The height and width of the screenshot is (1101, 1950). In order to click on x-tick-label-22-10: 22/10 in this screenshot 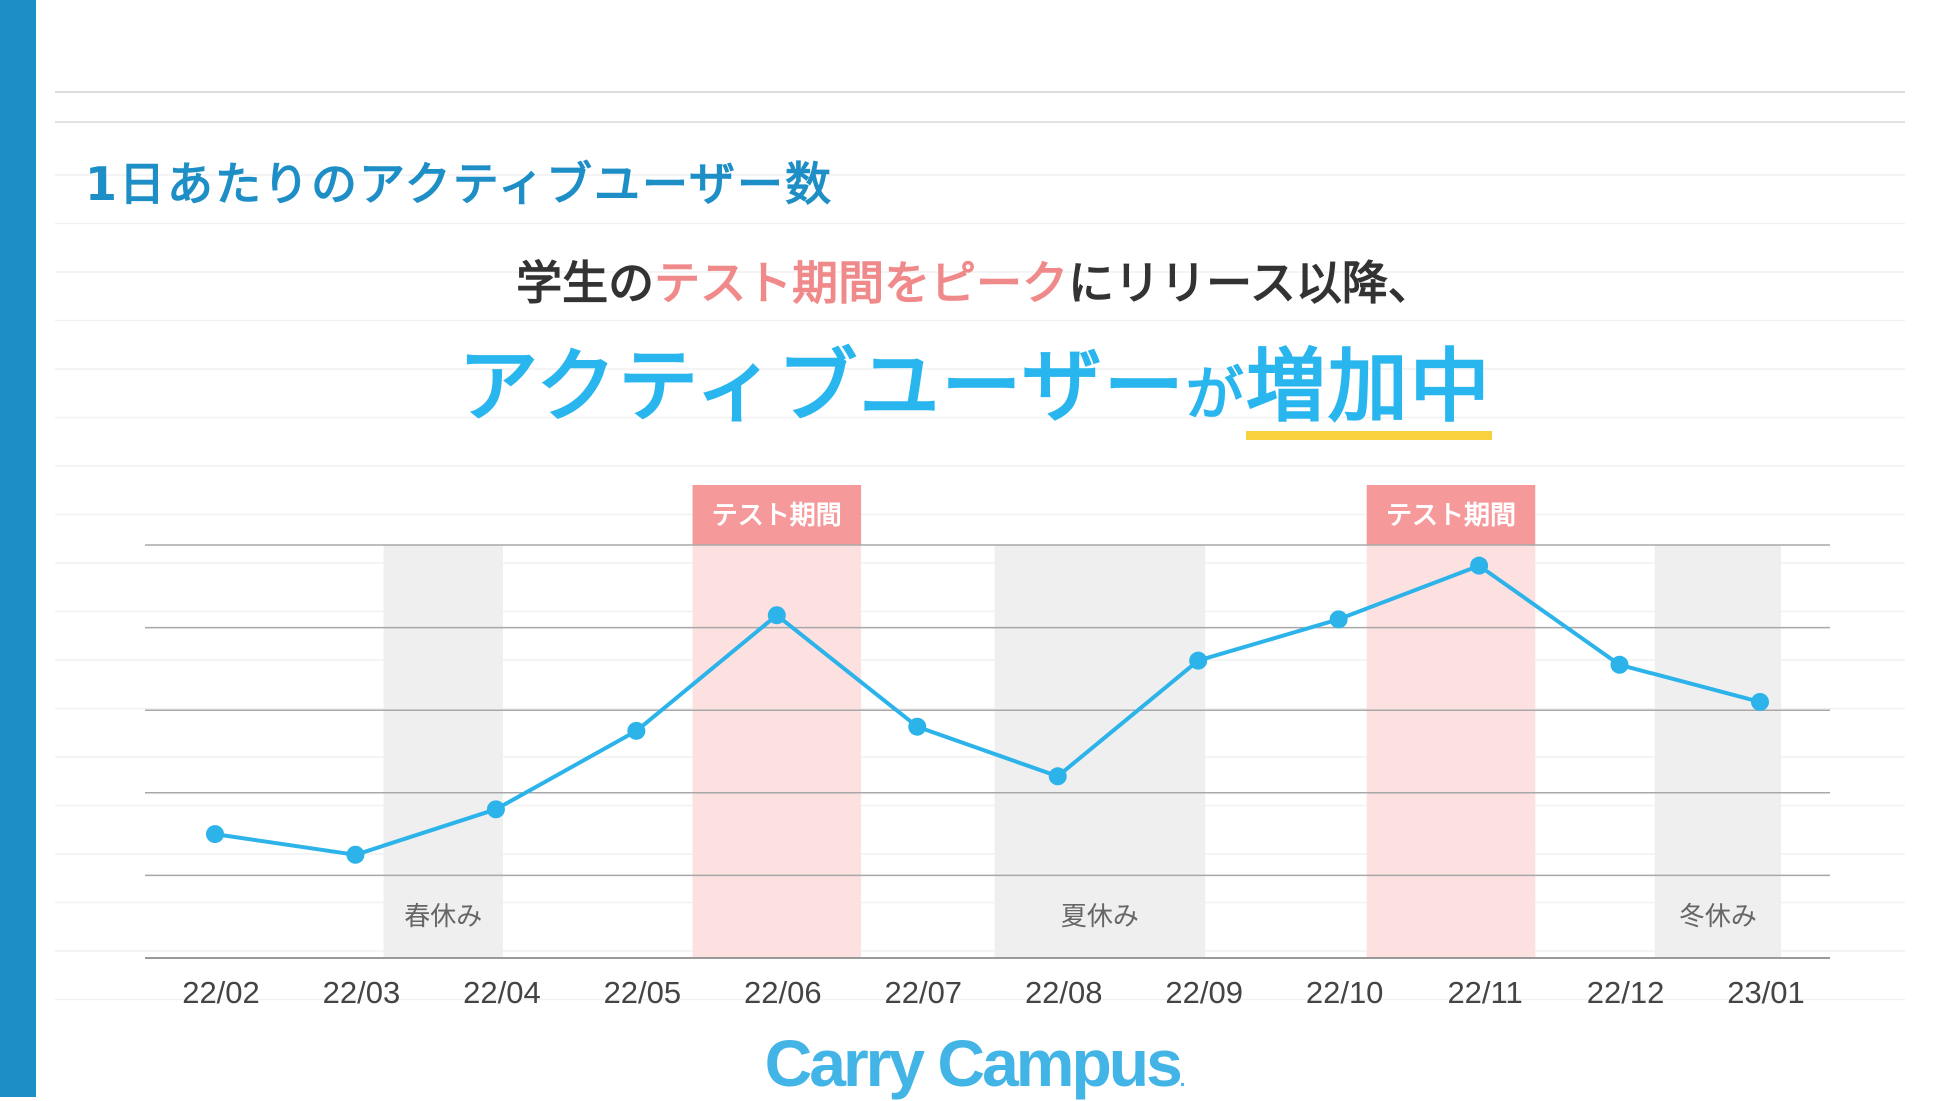, I will do `click(1345, 992)`.